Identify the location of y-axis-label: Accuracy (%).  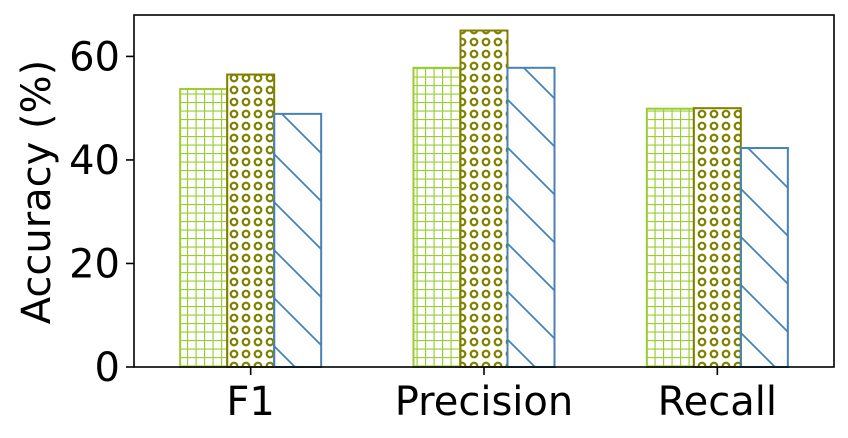
(37, 192).